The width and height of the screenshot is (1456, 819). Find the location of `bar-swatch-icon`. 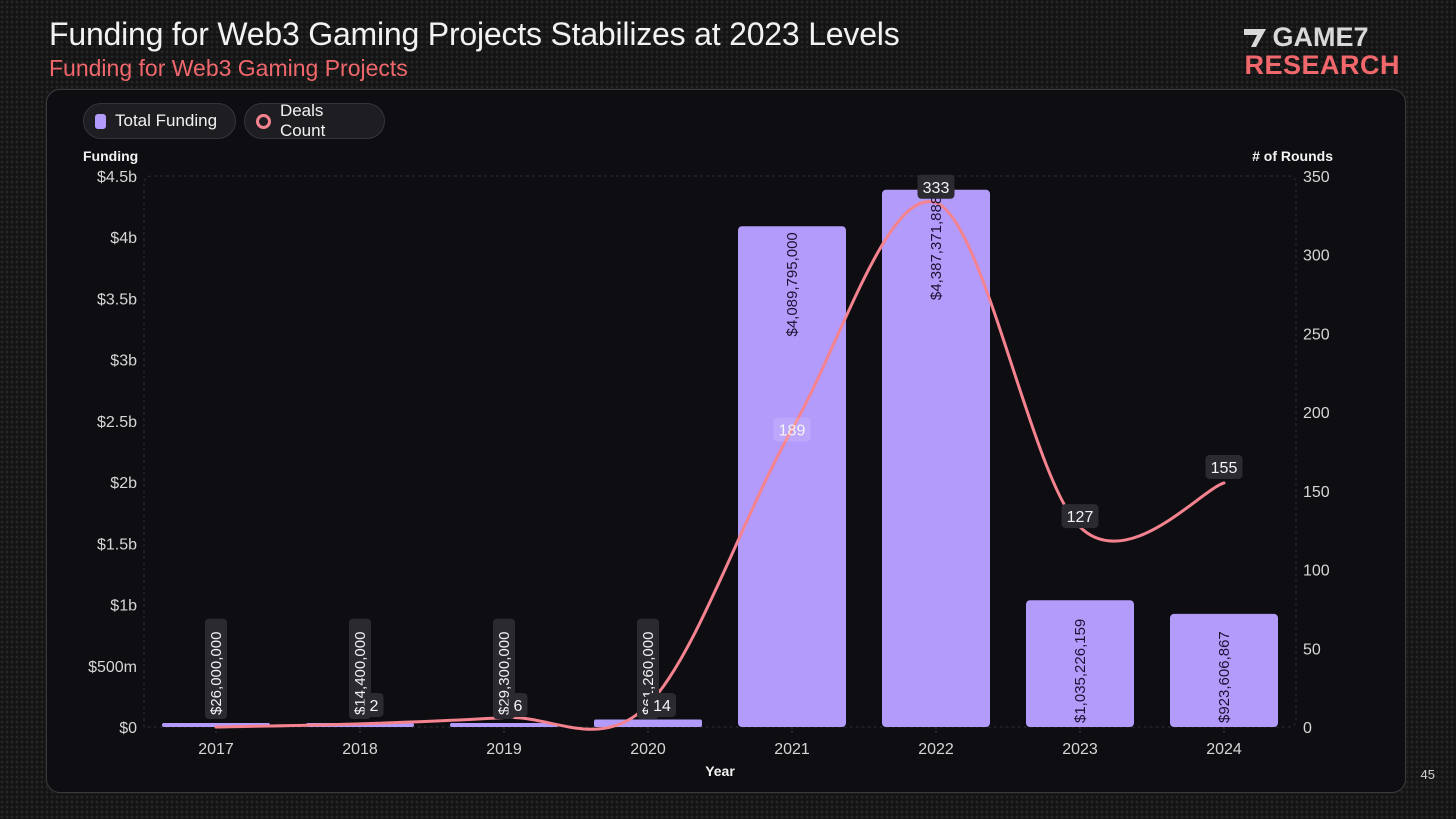

bar-swatch-icon is located at coordinates (100, 121).